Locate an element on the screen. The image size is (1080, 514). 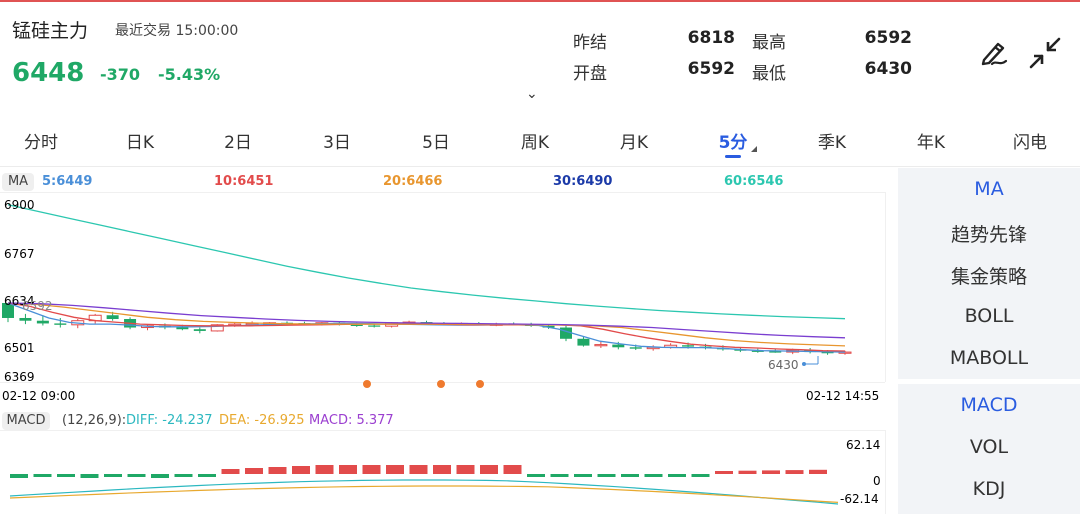
tab-3-day: 3日 is located at coordinates (337, 143).